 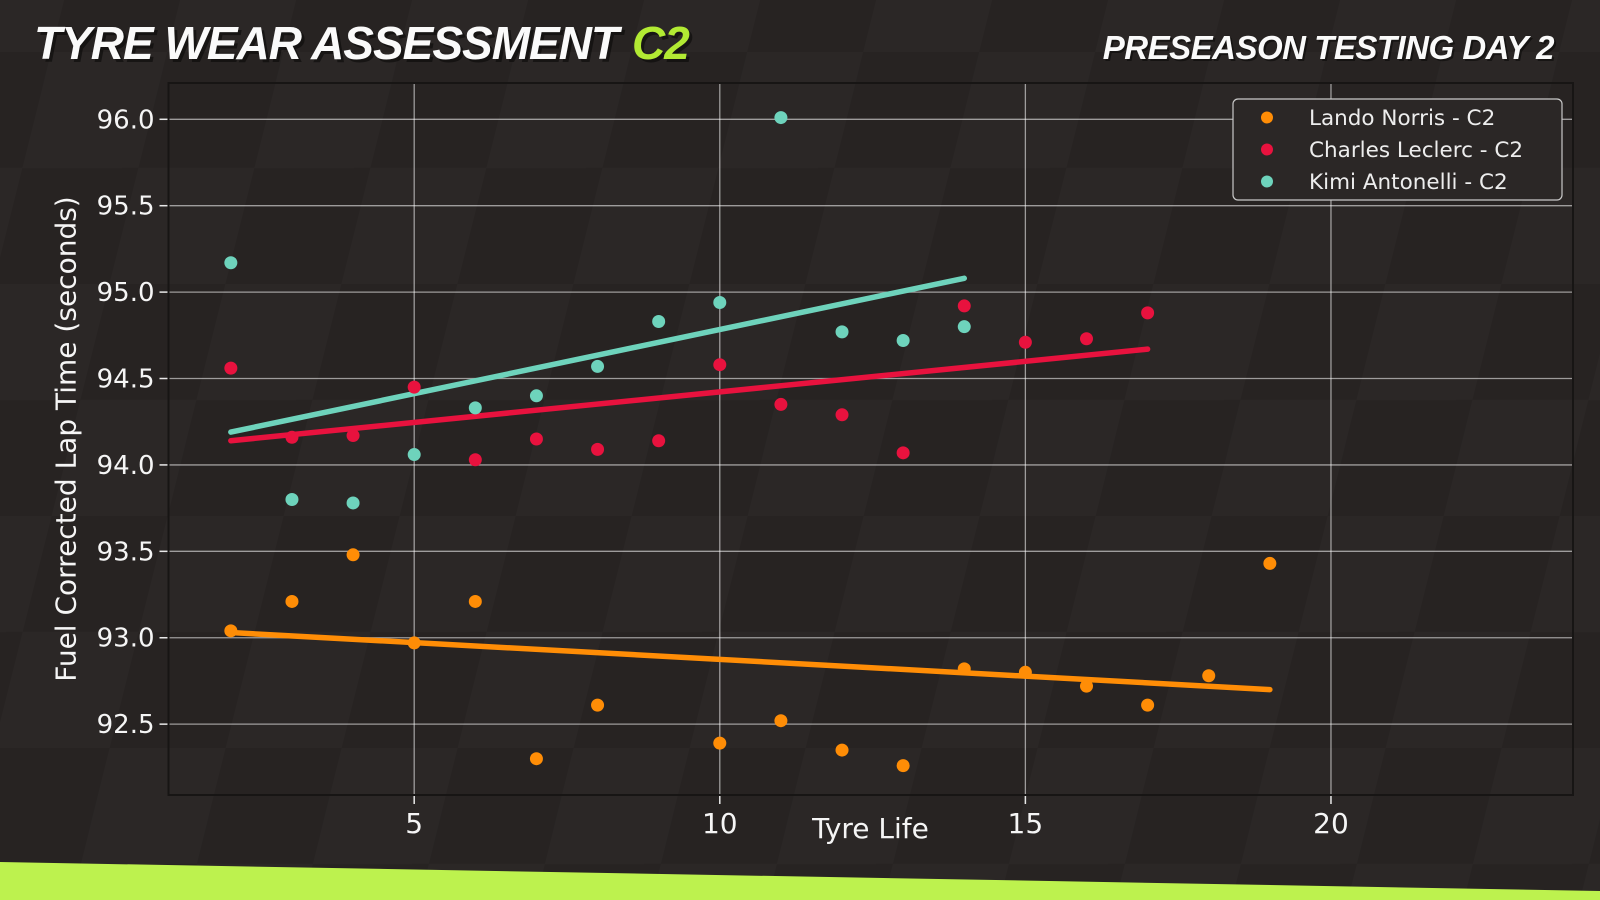 What do you see at coordinates (750, 661) in the screenshot?
I see `trend-line-norris` at bounding box center [750, 661].